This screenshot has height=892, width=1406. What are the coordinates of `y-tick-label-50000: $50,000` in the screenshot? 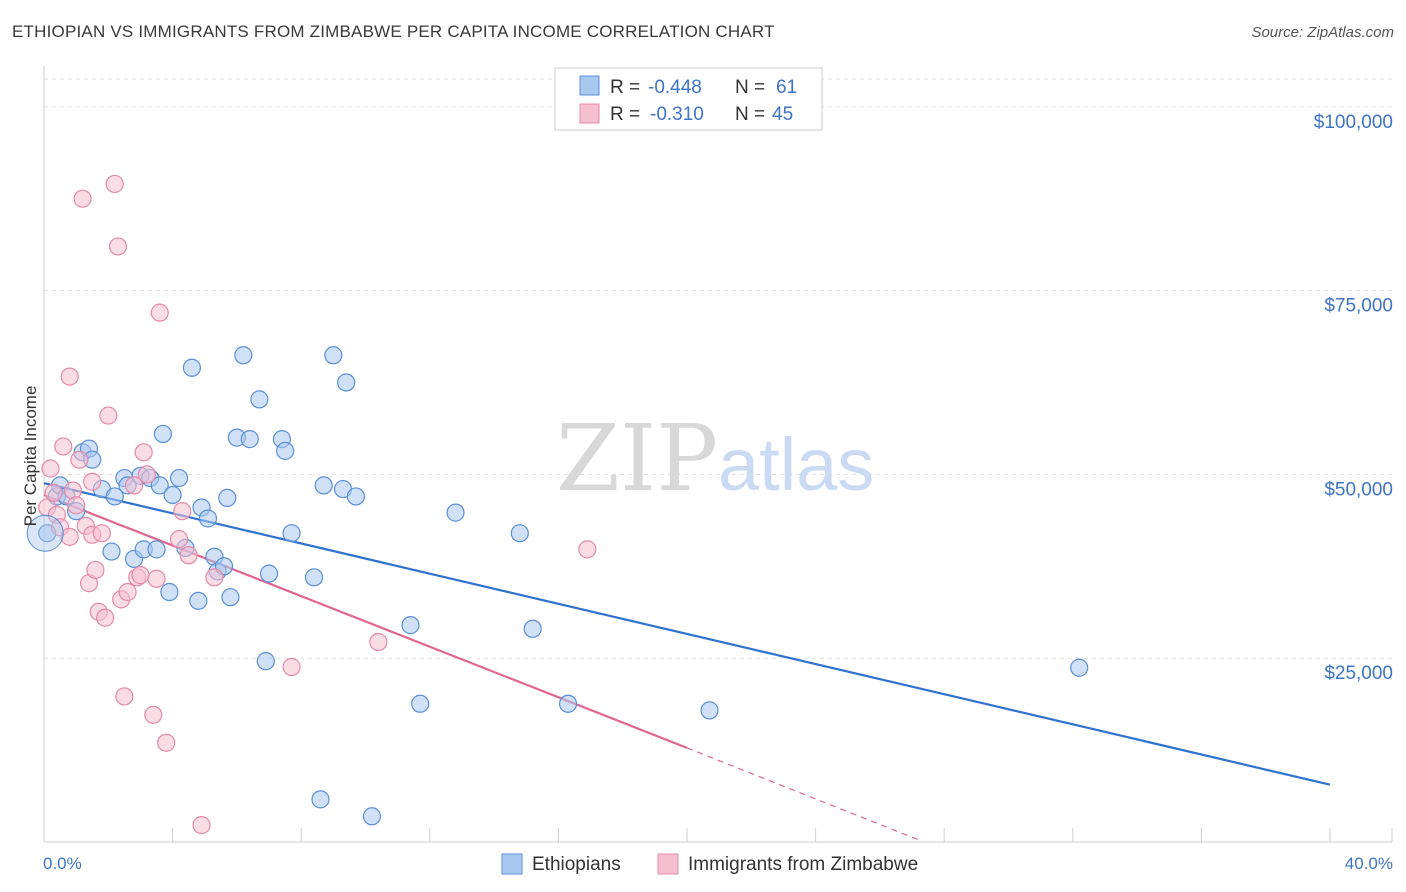 It's located at (1358, 489).